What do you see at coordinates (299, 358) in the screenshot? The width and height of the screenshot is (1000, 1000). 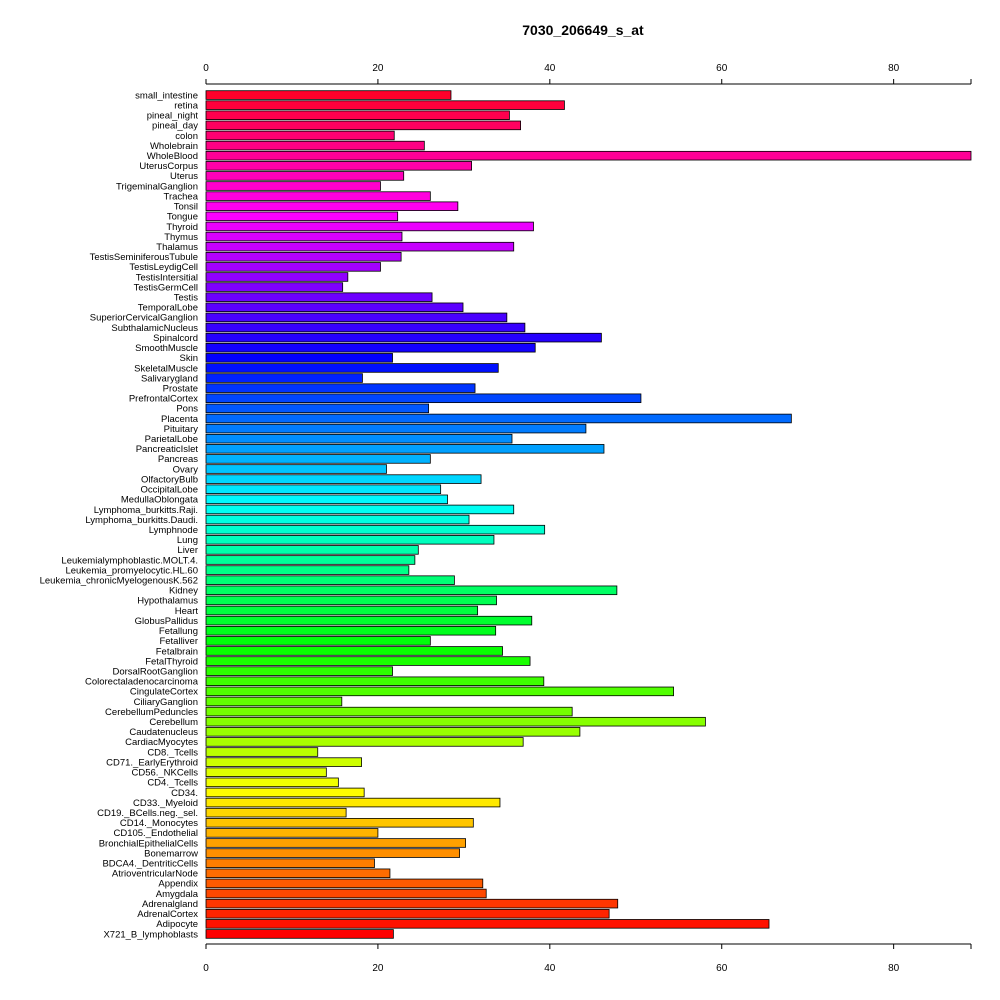 I see `bar-Skin` at bounding box center [299, 358].